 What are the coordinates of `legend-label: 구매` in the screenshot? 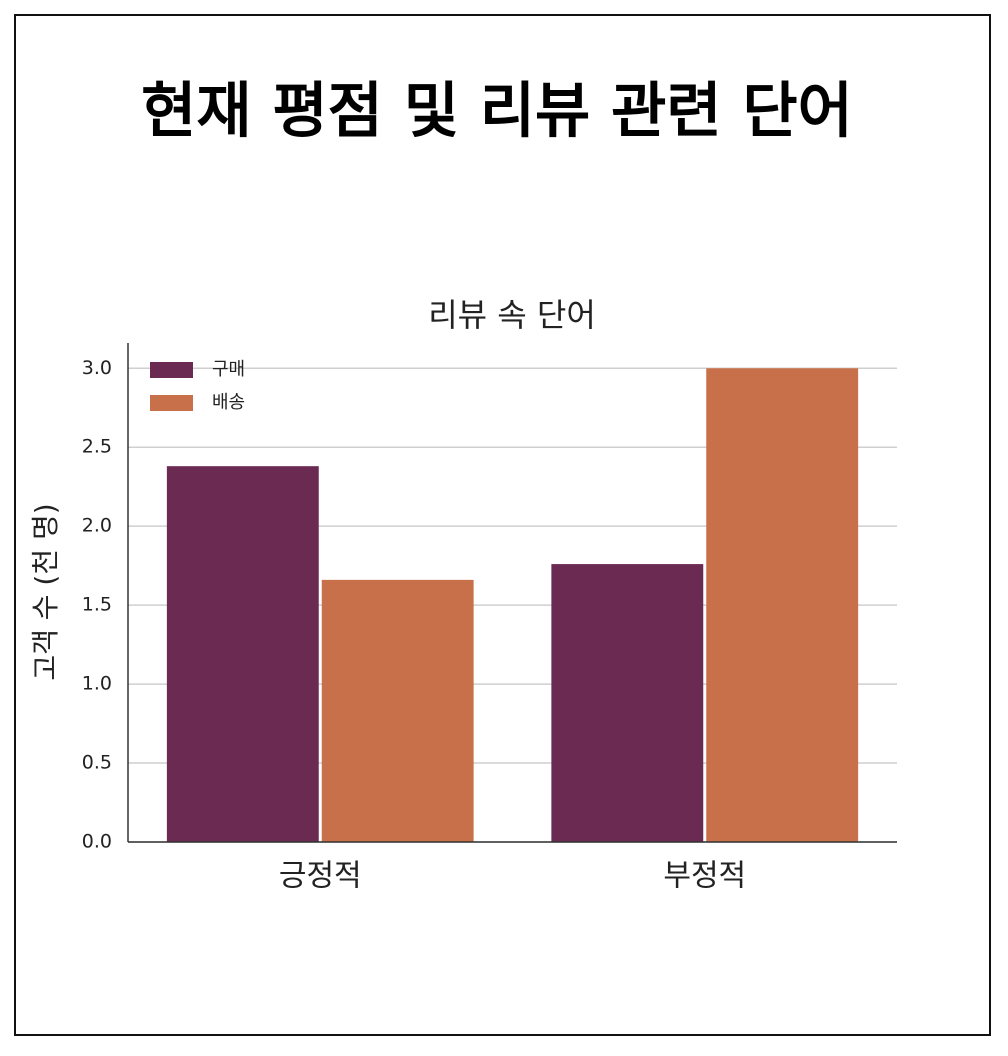 It's located at (228, 369).